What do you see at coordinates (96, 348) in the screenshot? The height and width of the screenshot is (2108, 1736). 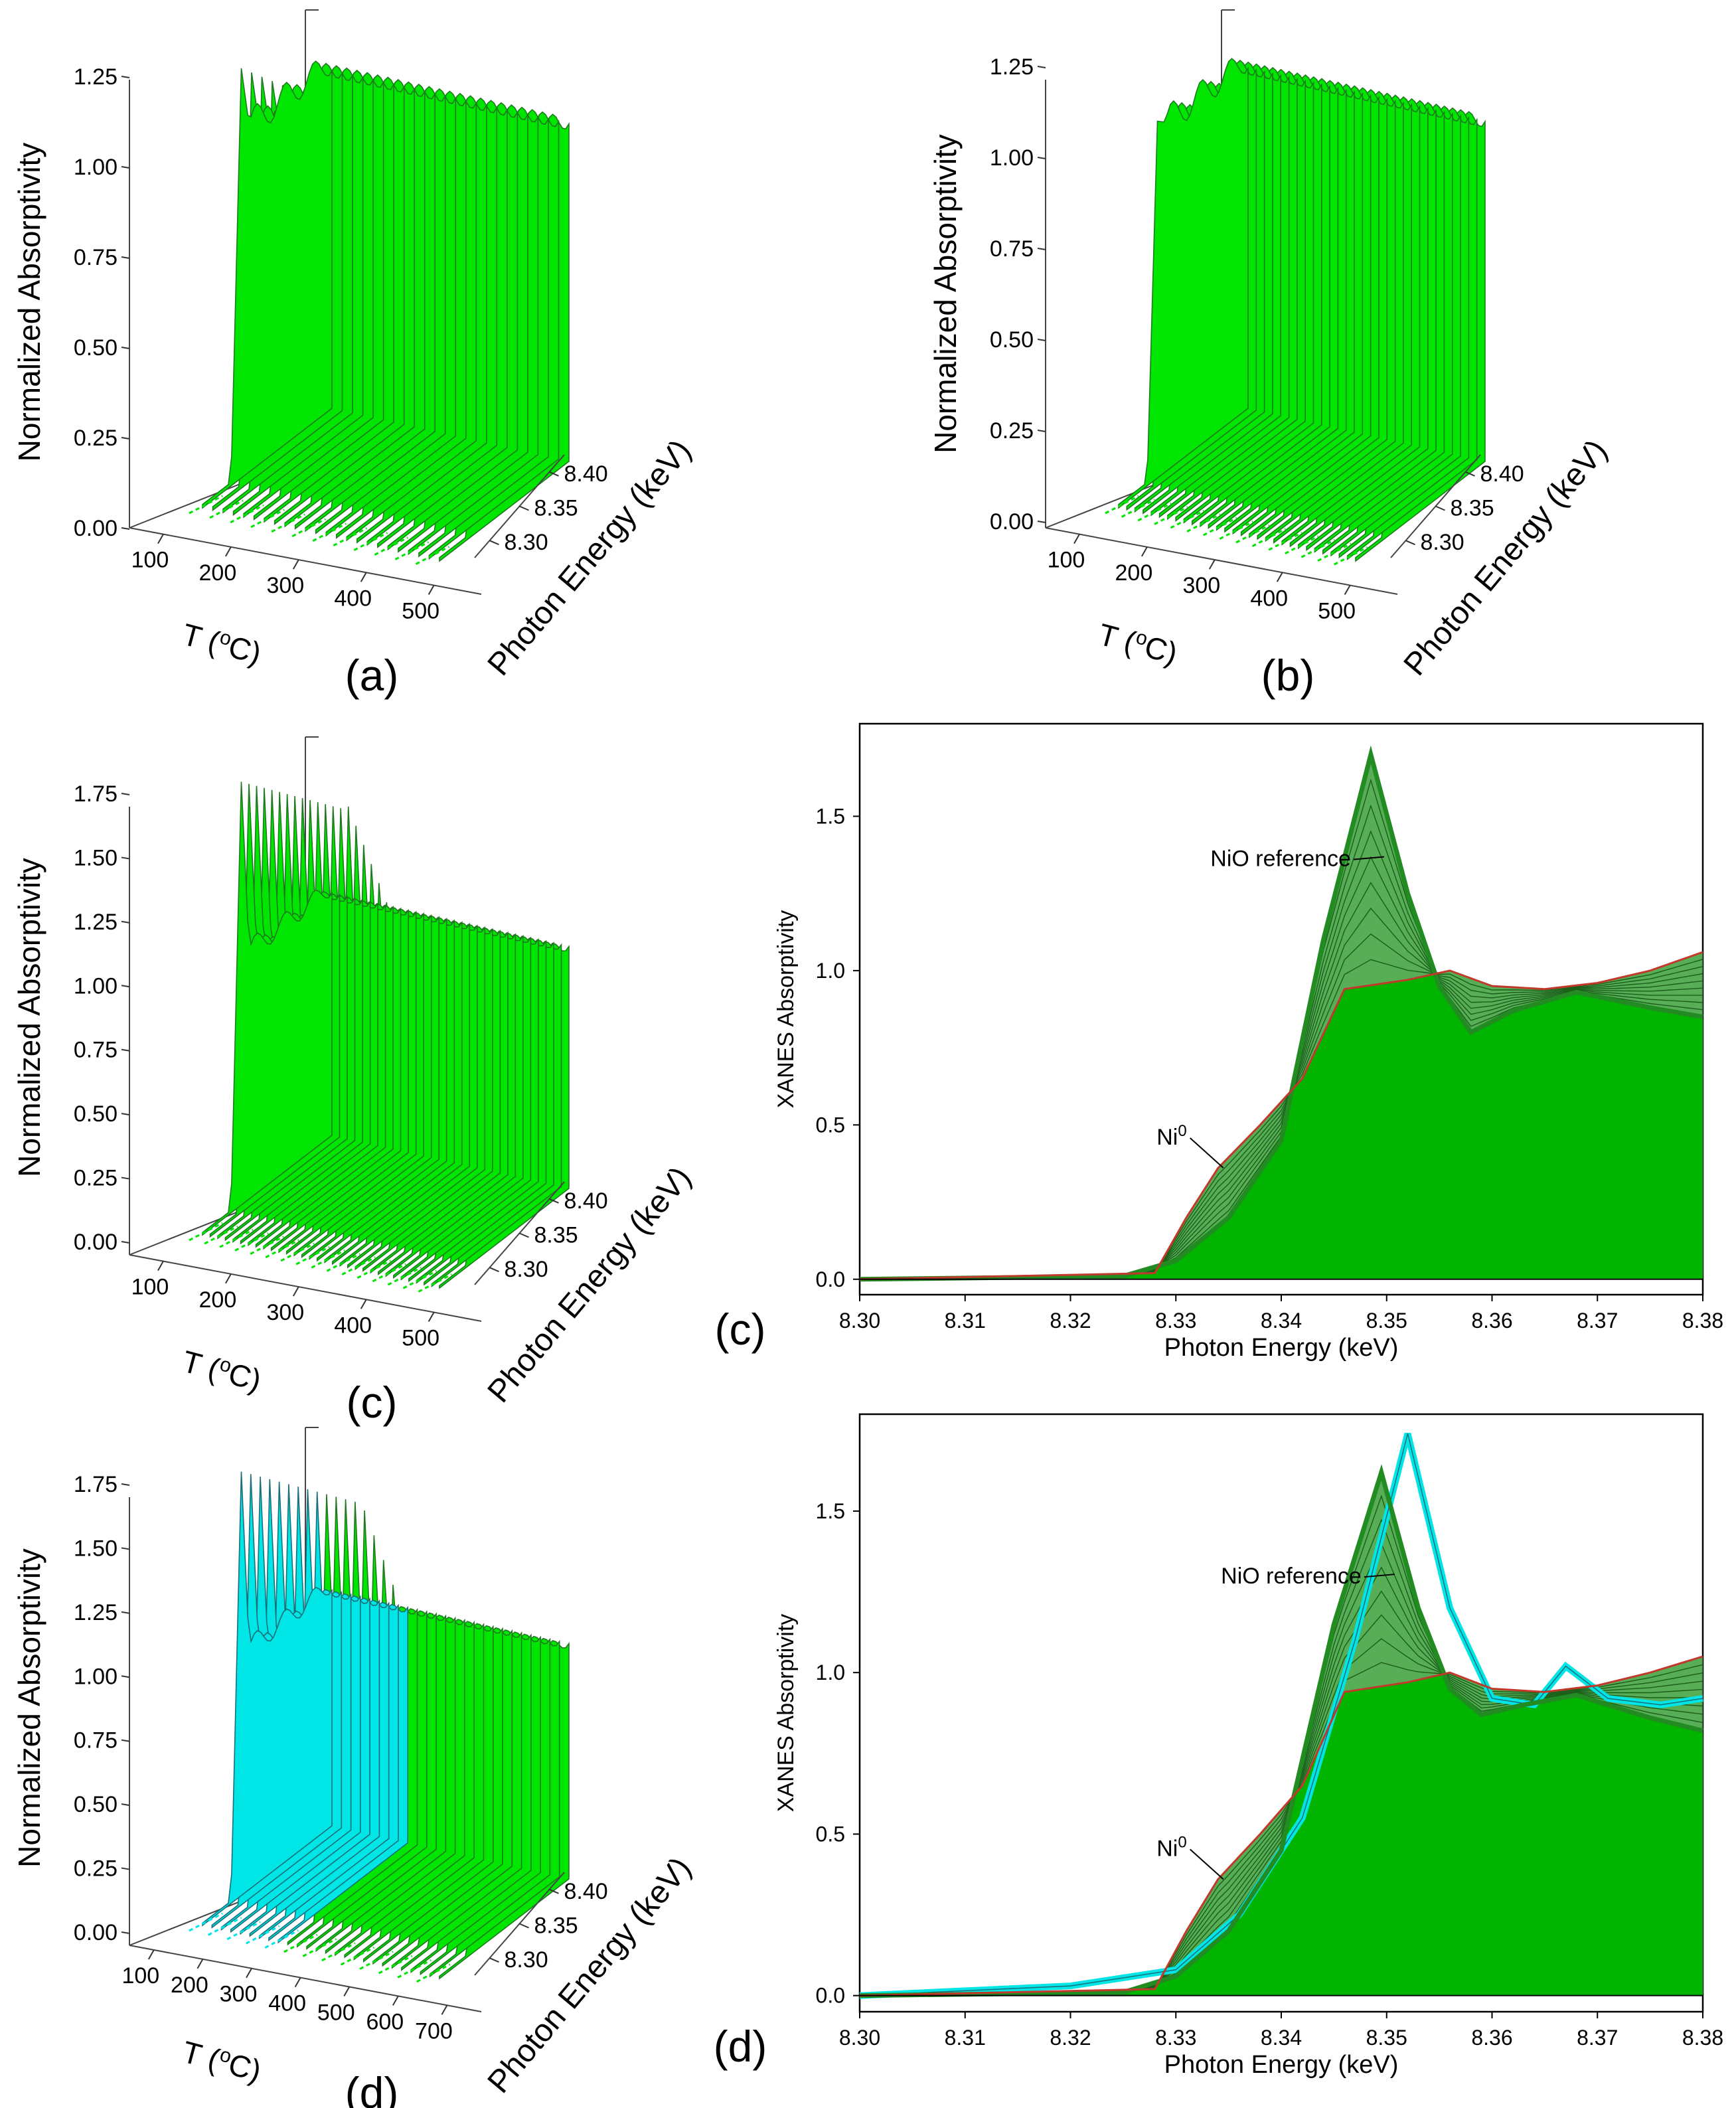 I see `y-tick-label: 0.50` at bounding box center [96, 348].